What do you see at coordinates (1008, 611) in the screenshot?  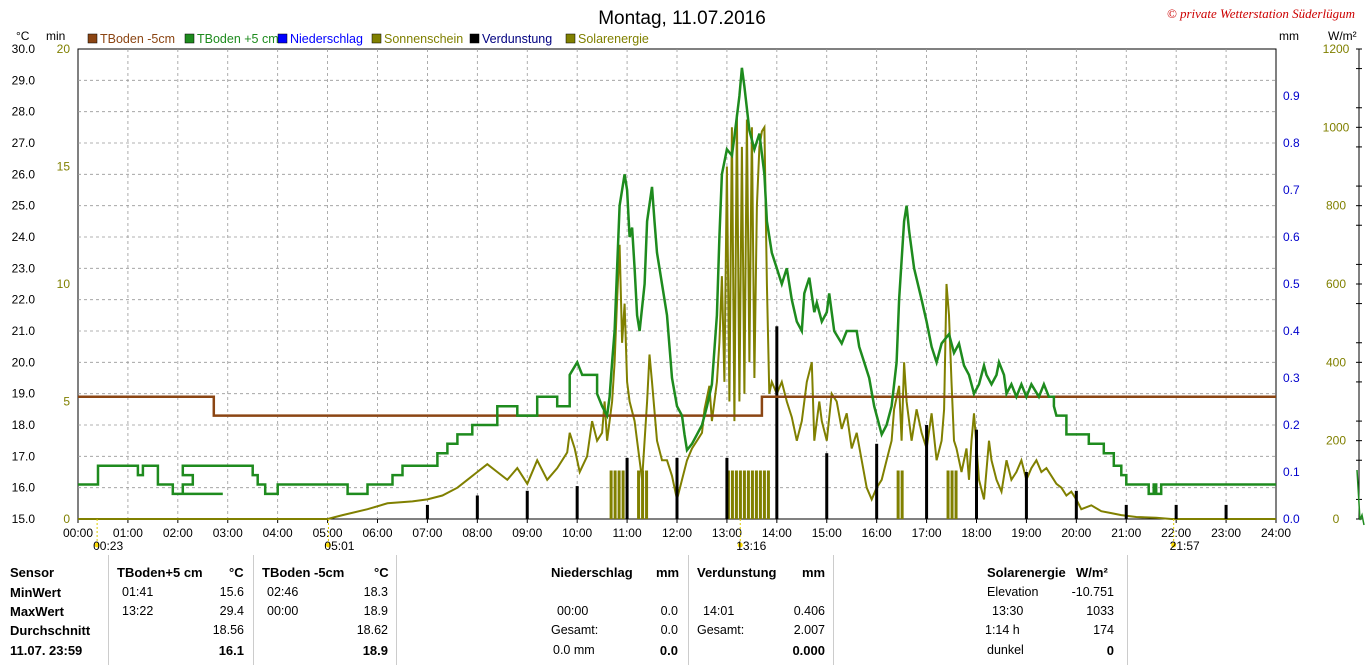 I see `stats-solar-max-time: 13:30` at bounding box center [1008, 611].